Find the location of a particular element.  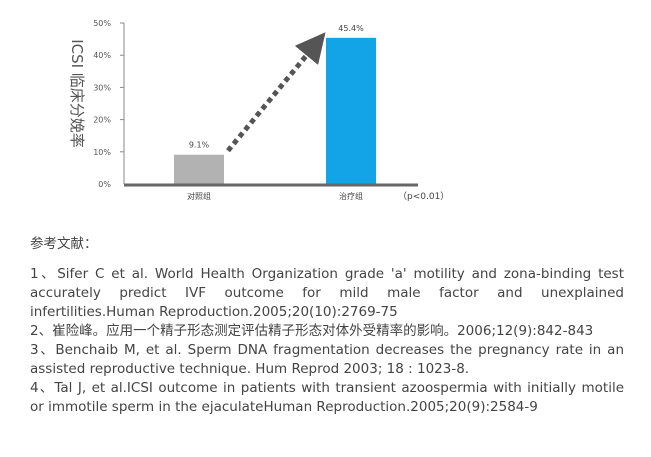

x-tick-label: 治疗组 is located at coordinates (351, 196).